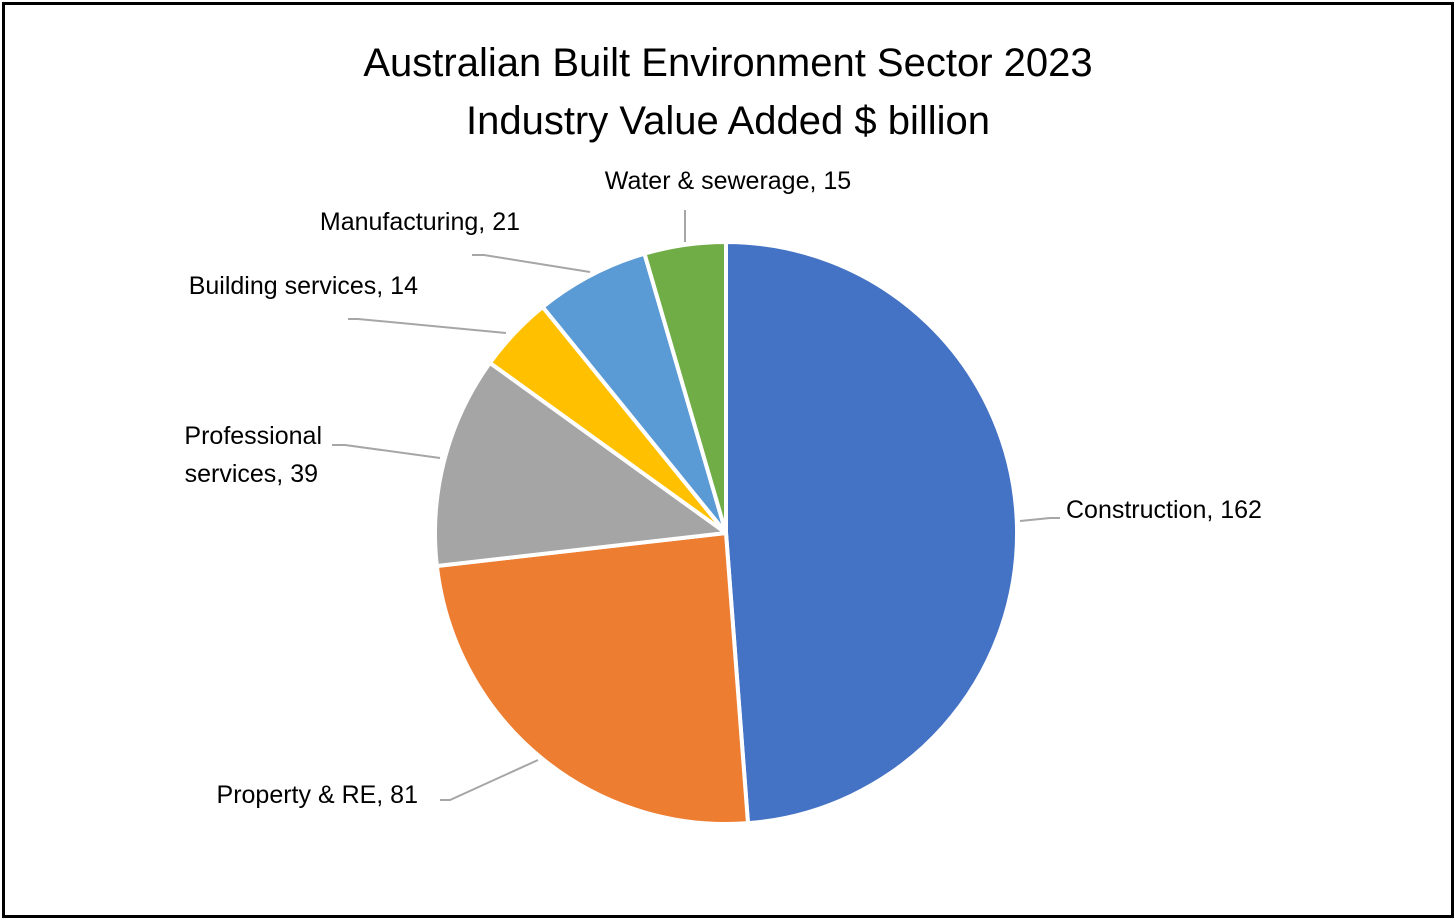  What do you see at coordinates (531, 263) in the screenshot?
I see `leader-manufacturing` at bounding box center [531, 263].